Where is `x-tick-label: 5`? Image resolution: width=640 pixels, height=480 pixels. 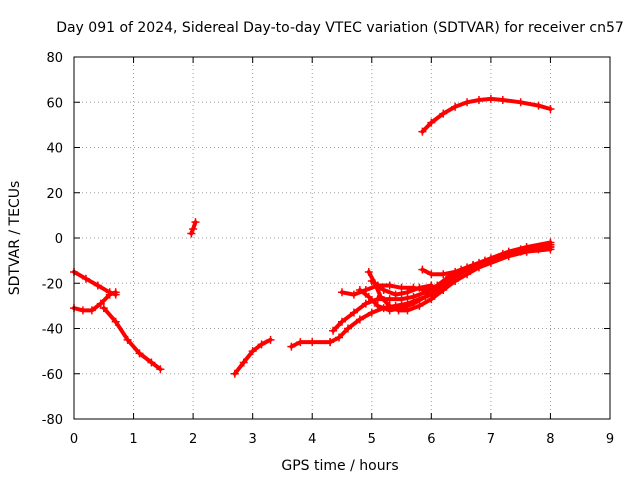
x-tick-label: 5 is located at coordinates (372, 439).